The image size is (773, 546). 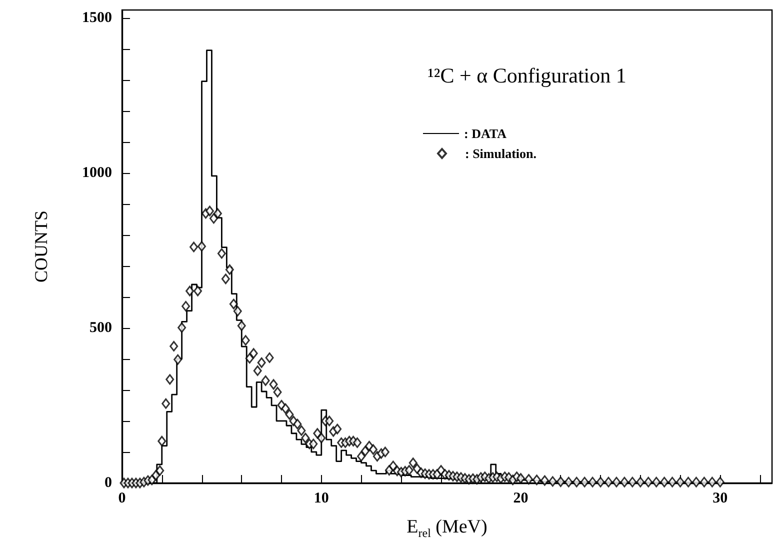 What do you see at coordinates (122, 498) in the screenshot?
I see `x-tick-label: 0` at bounding box center [122, 498].